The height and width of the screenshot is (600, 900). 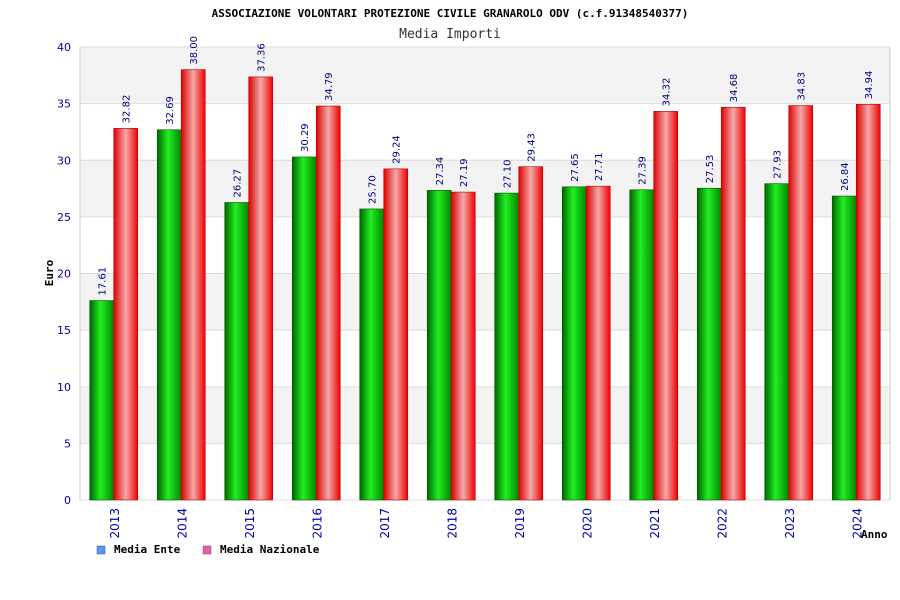 What do you see at coordinates (262, 57) in the screenshot?
I see `value-label-nazionale: 37.36` at bounding box center [262, 57].